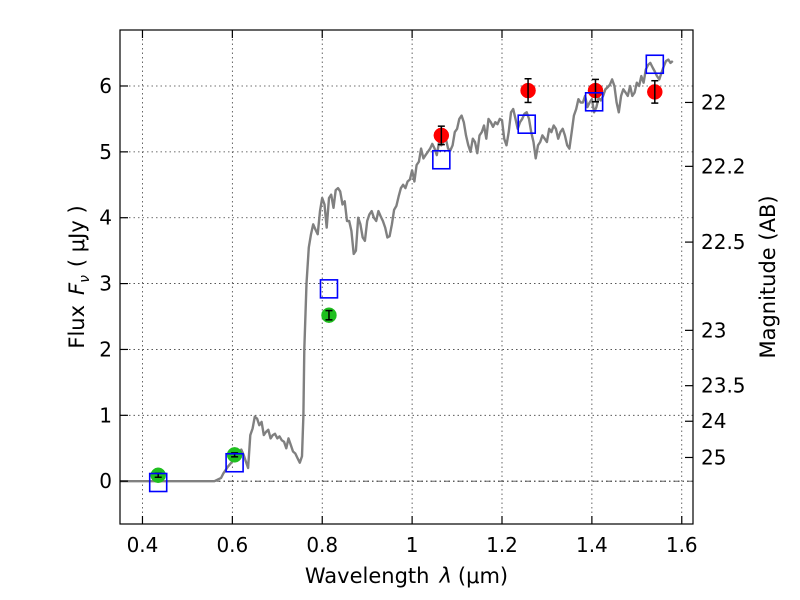 The height and width of the screenshot is (600, 800). Describe the element at coordinates (723, 242) in the screenshot. I see `y2-tick-label: 22.5` at that location.